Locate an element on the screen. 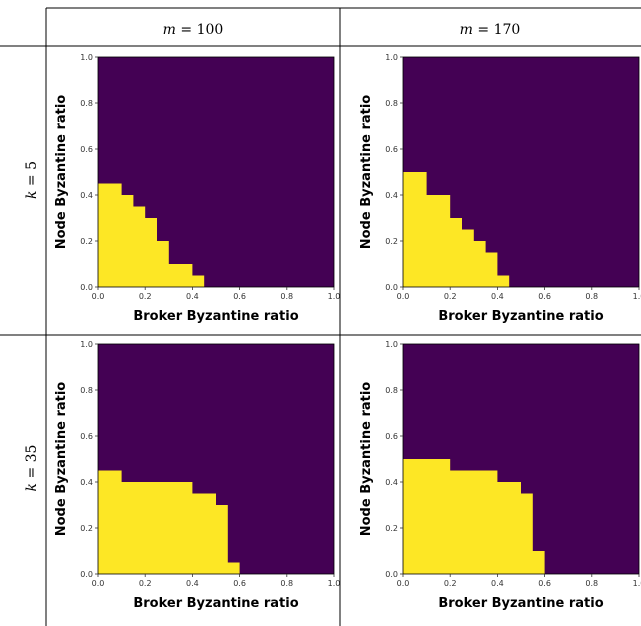 This screenshot has width=641, height=626. row-header-k35: k = 35 is located at coordinates (32, 468).